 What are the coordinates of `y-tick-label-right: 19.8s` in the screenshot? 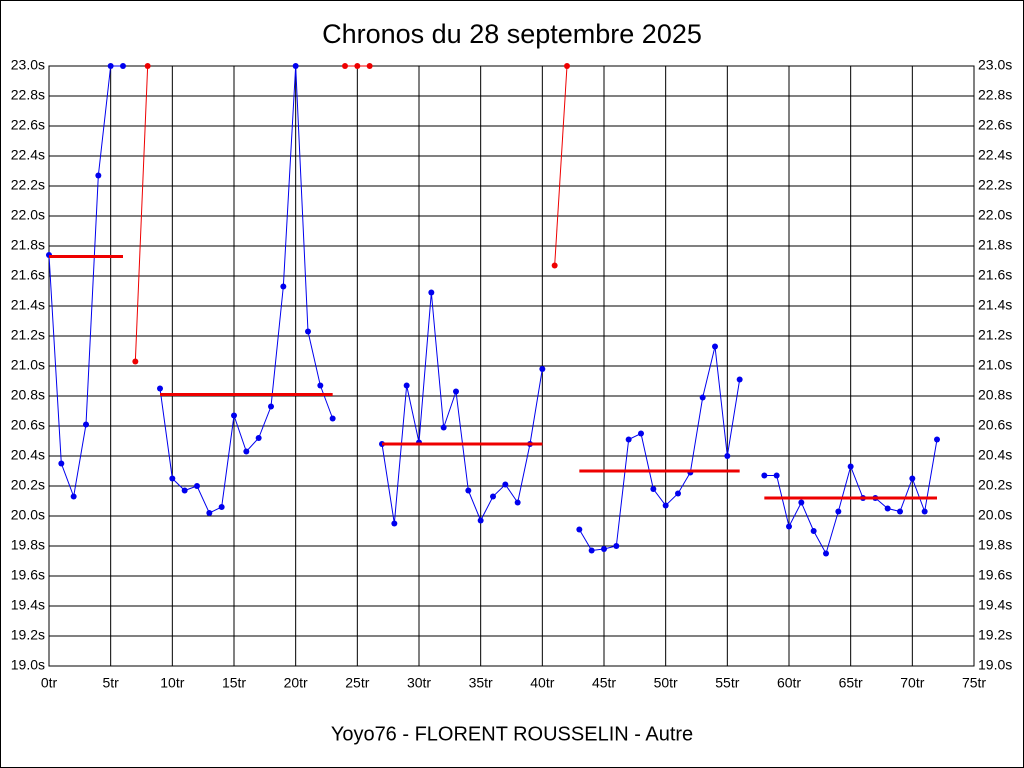 It's located at (995, 545).